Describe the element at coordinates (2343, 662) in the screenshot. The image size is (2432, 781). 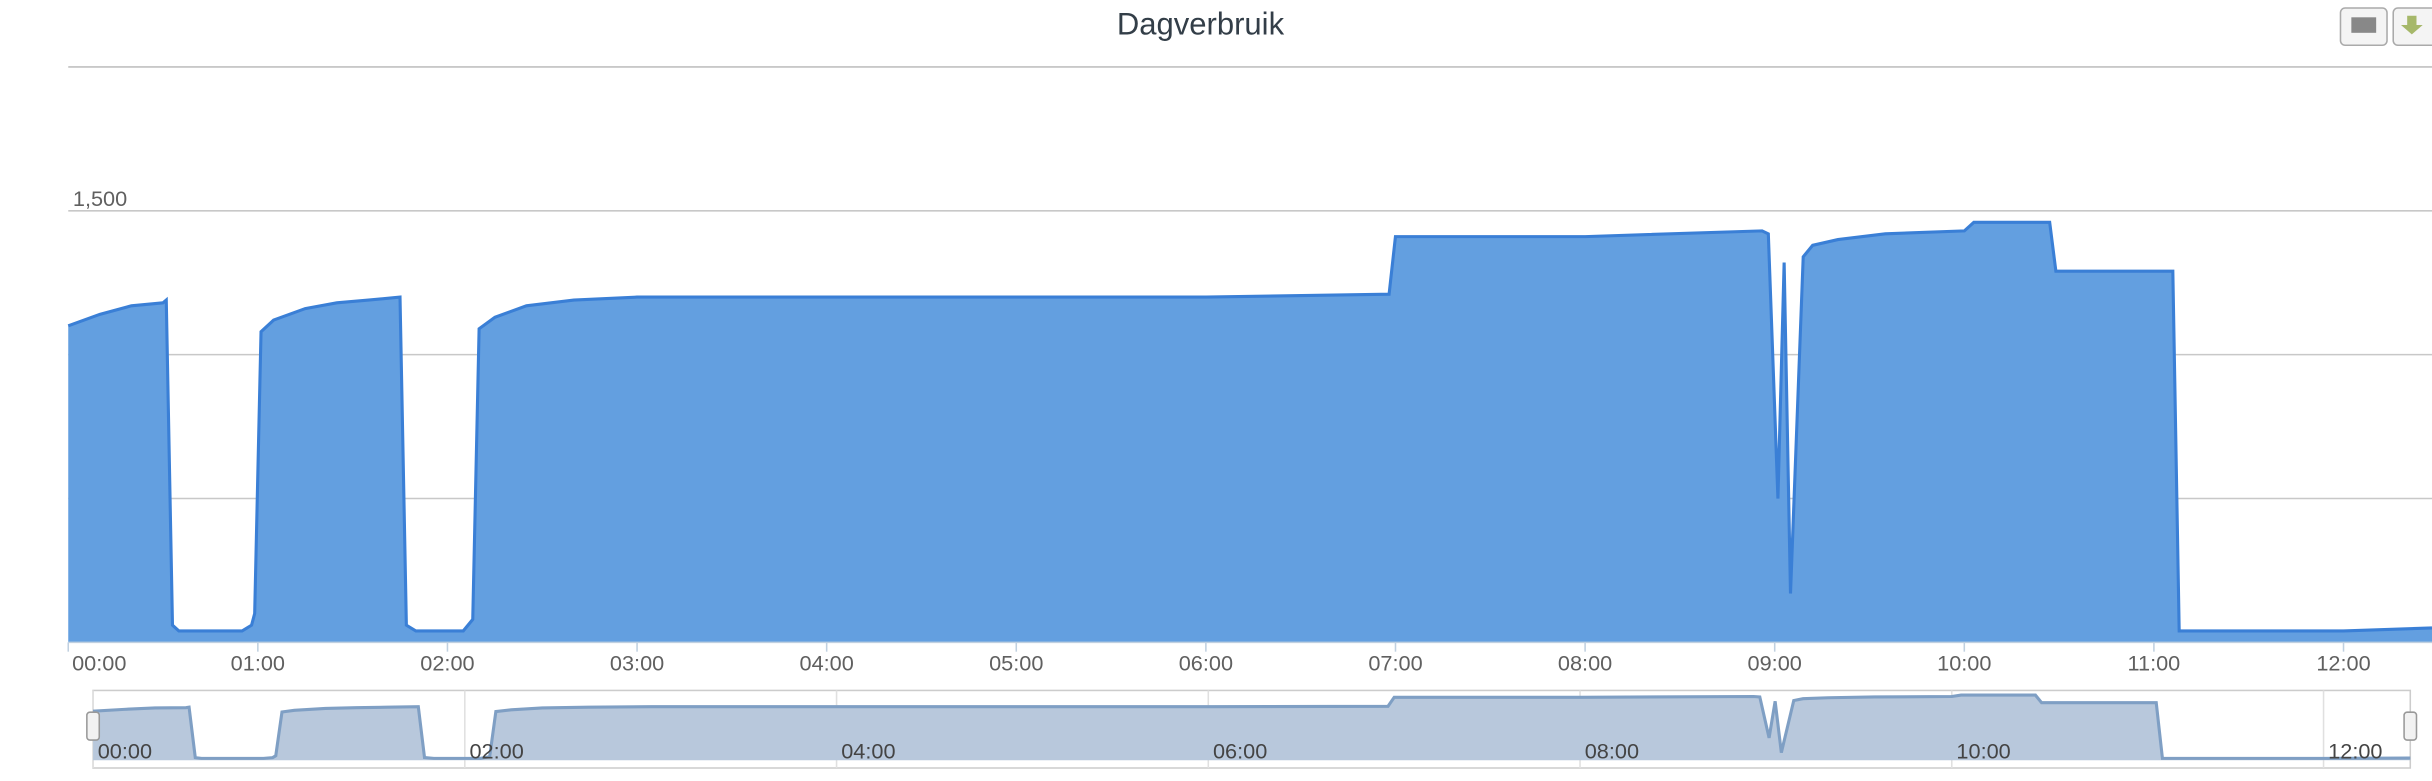
I see `x-tick-label: 12:00` at that location.